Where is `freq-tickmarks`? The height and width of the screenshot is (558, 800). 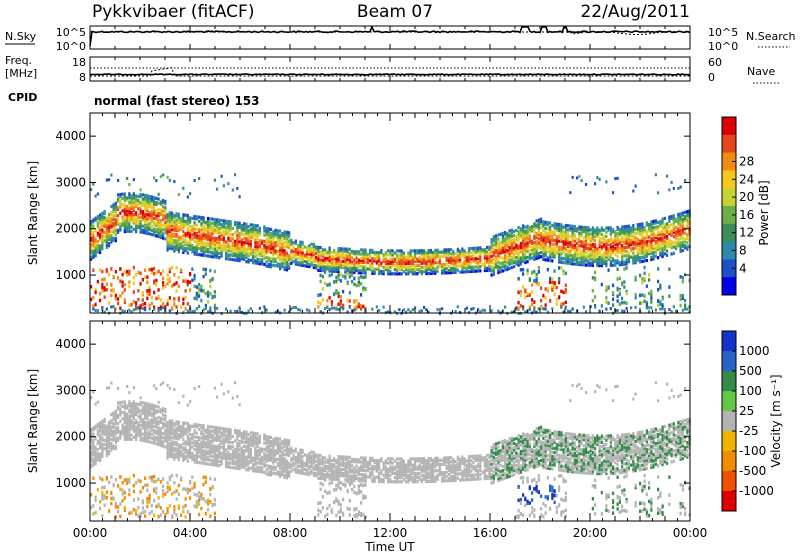
freq-tickmarks is located at coordinates (390, 69).